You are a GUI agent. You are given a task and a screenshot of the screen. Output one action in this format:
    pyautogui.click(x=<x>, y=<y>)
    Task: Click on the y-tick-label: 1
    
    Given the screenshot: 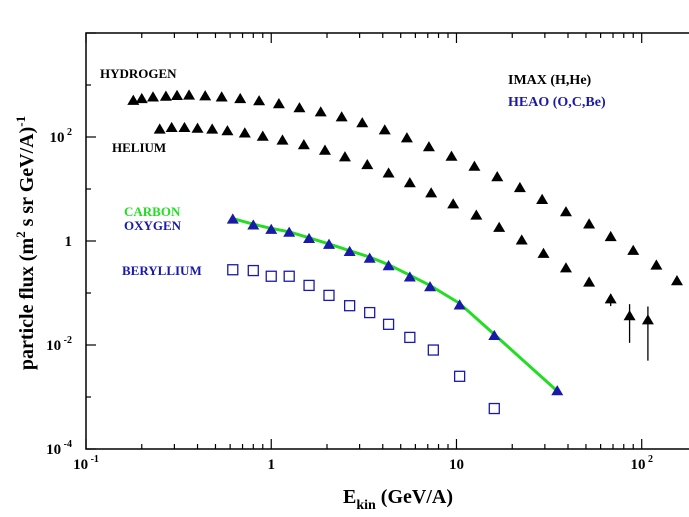 What is the action you would take?
    pyautogui.click(x=69, y=242)
    